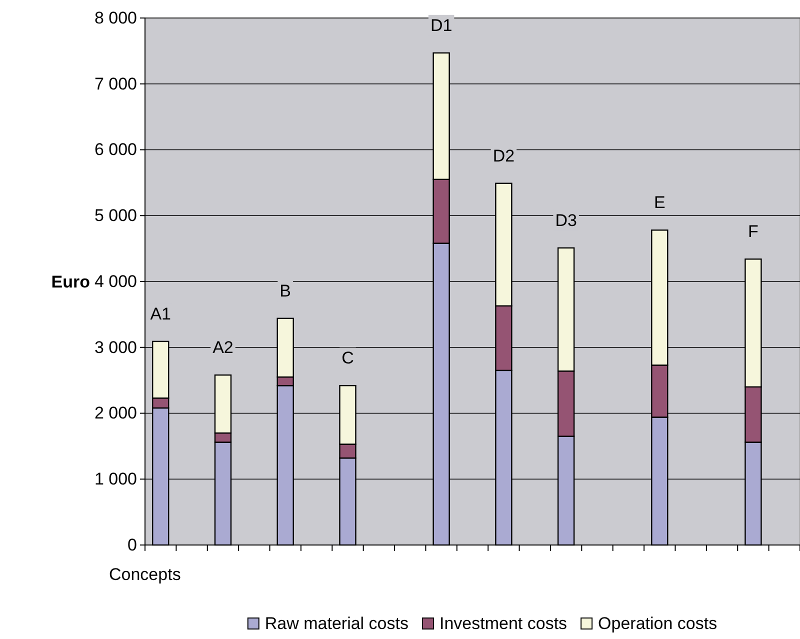 Image resolution: width=800 pixels, height=639 pixels. I want to click on legend-label: Investment costs, so click(503, 623).